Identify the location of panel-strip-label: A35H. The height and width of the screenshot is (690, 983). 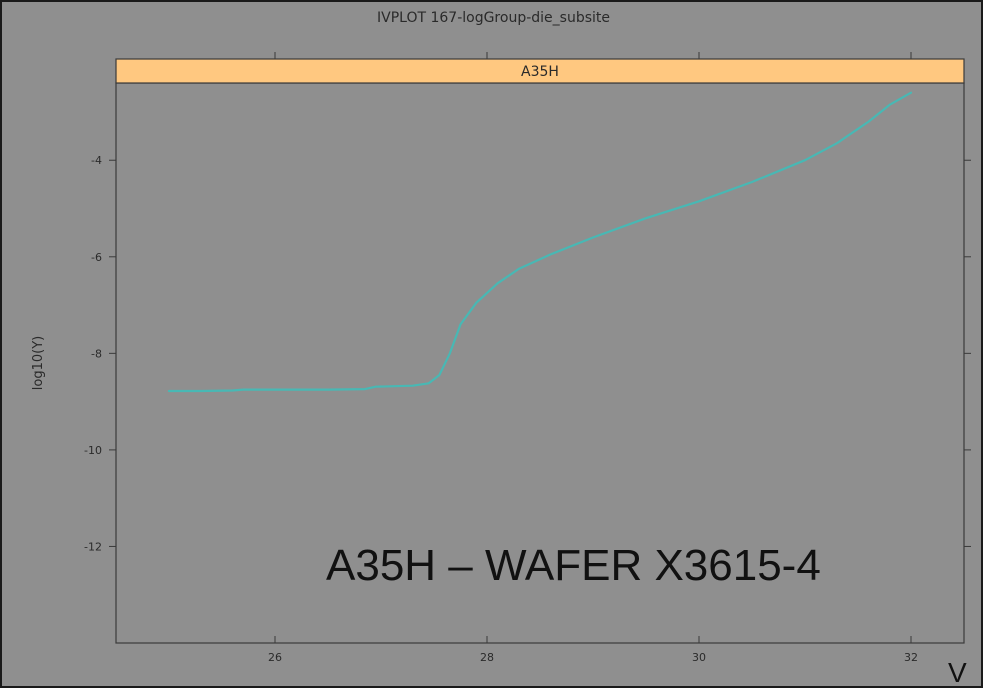
(540, 72).